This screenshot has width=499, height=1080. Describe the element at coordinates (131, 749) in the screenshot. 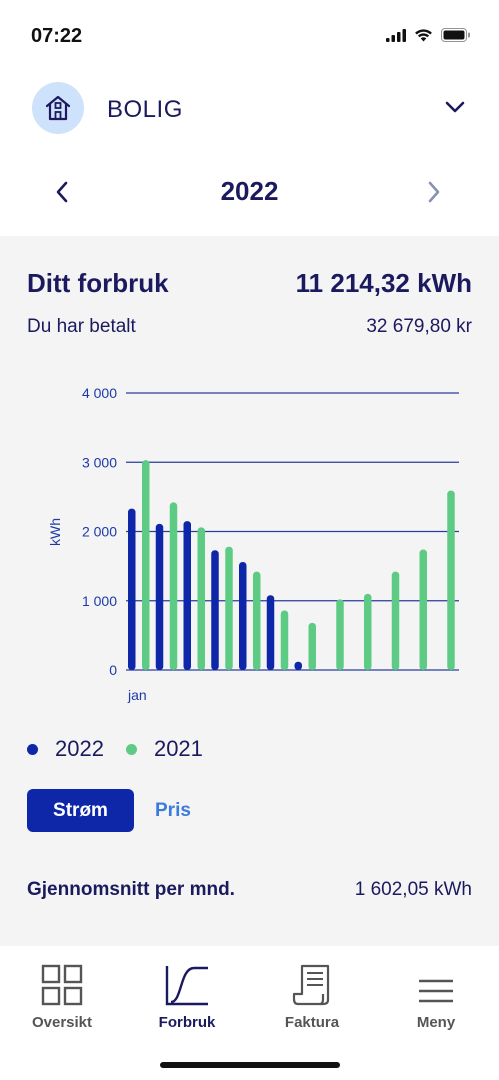

I see `legend-dot-2021` at that location.